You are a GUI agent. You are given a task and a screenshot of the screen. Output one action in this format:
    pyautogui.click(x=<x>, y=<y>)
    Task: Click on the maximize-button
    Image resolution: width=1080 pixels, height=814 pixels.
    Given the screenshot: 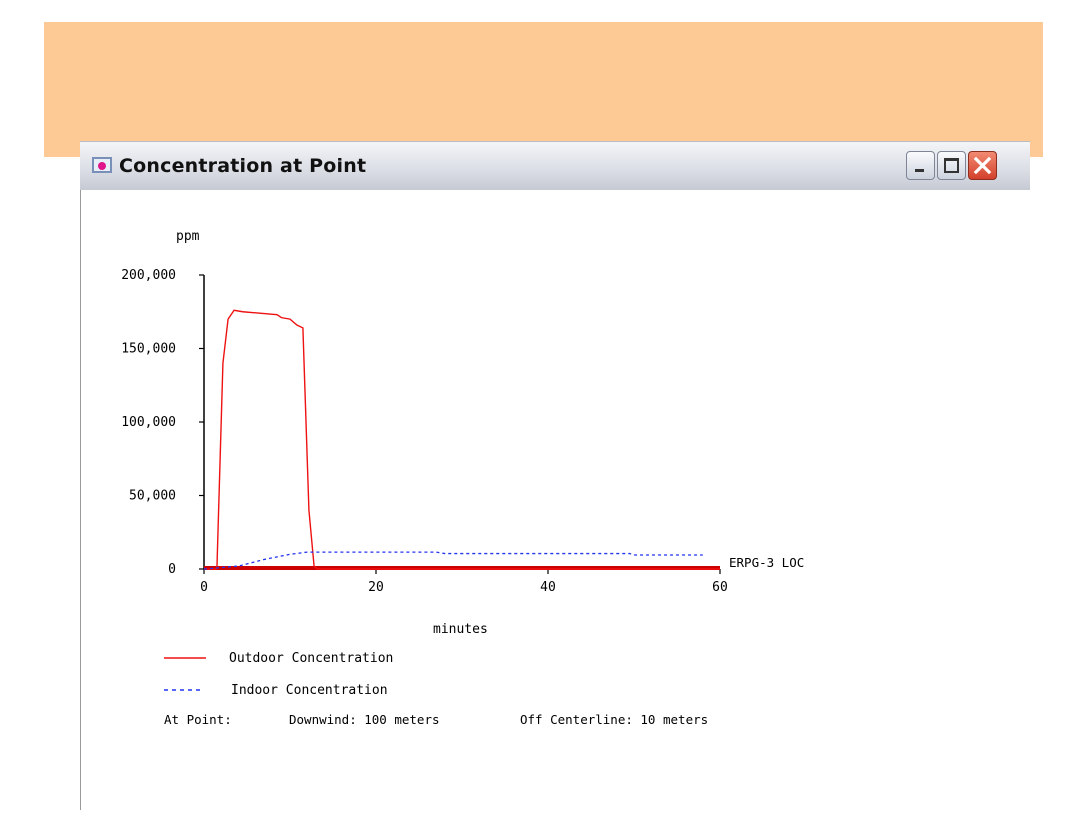 What is the action you would take?
    pyautogui.click(x=951, y=165)
    